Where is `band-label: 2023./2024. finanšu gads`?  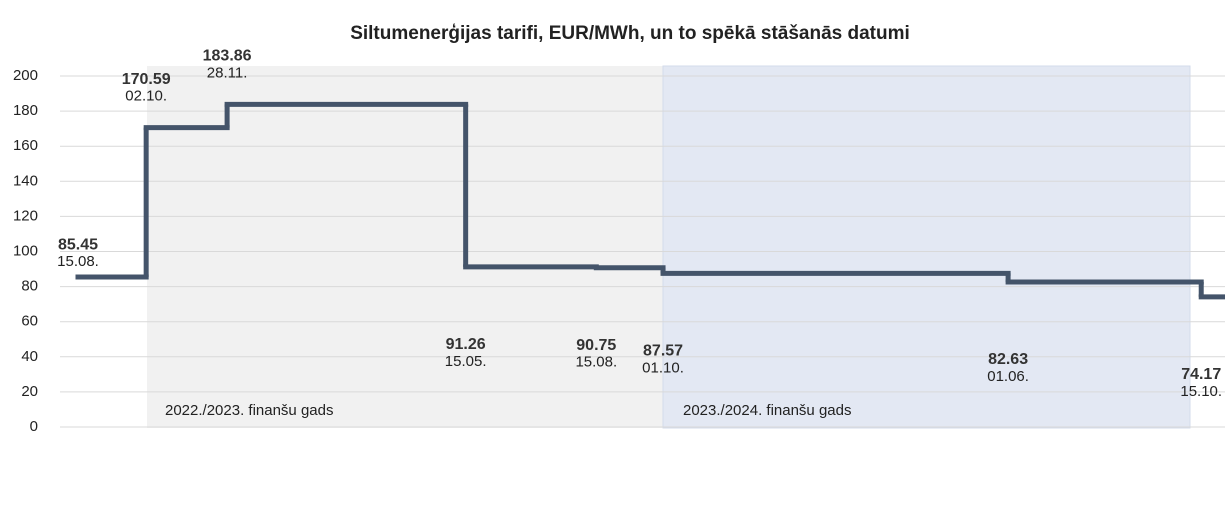
band-label: 2023./2024. finanšu gads is located at coordinates (767, 410).